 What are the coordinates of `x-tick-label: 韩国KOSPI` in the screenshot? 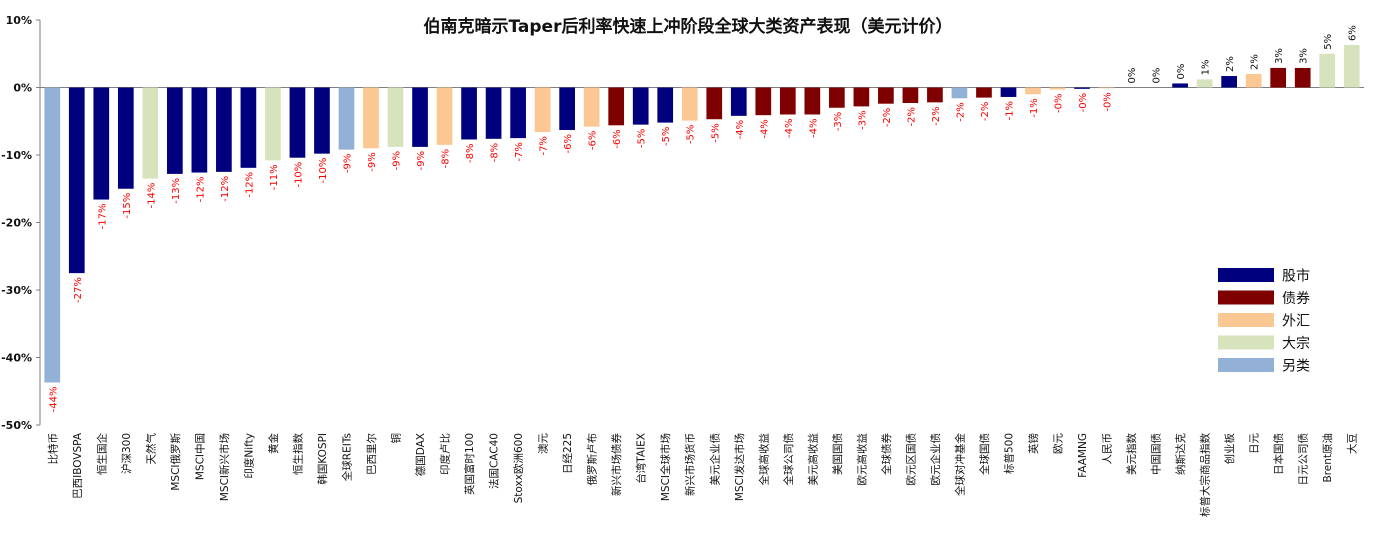 It's located at (322, 459).